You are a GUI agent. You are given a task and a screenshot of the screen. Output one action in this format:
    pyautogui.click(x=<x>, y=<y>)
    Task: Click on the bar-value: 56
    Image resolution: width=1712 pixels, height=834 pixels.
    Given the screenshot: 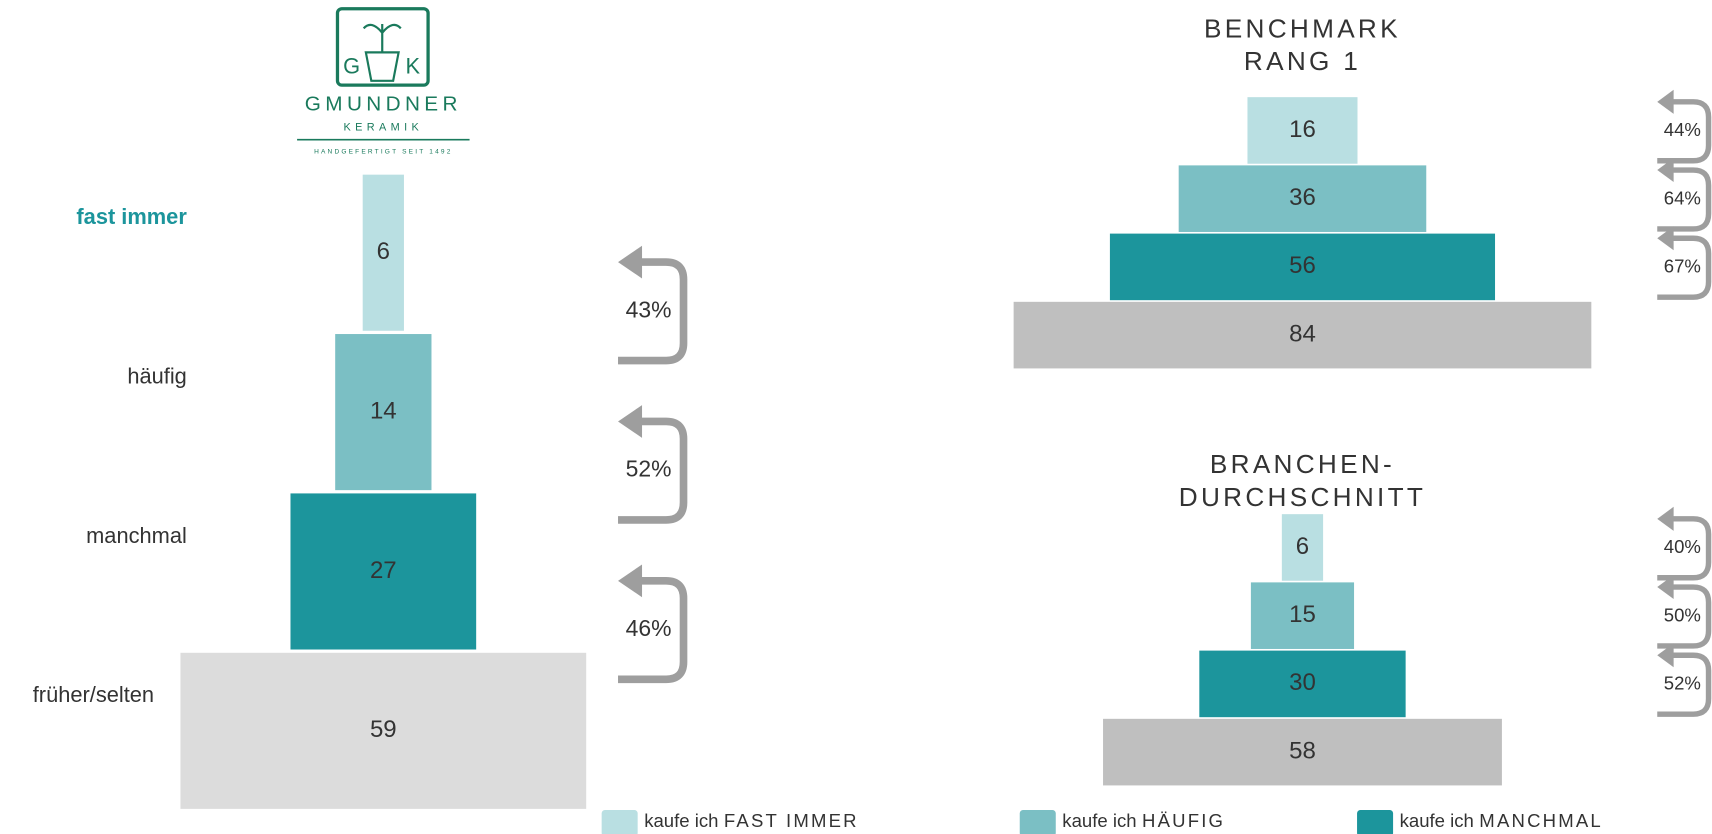 What is the action you would take?
    pyautogui.click(x=1302, y=265)
    